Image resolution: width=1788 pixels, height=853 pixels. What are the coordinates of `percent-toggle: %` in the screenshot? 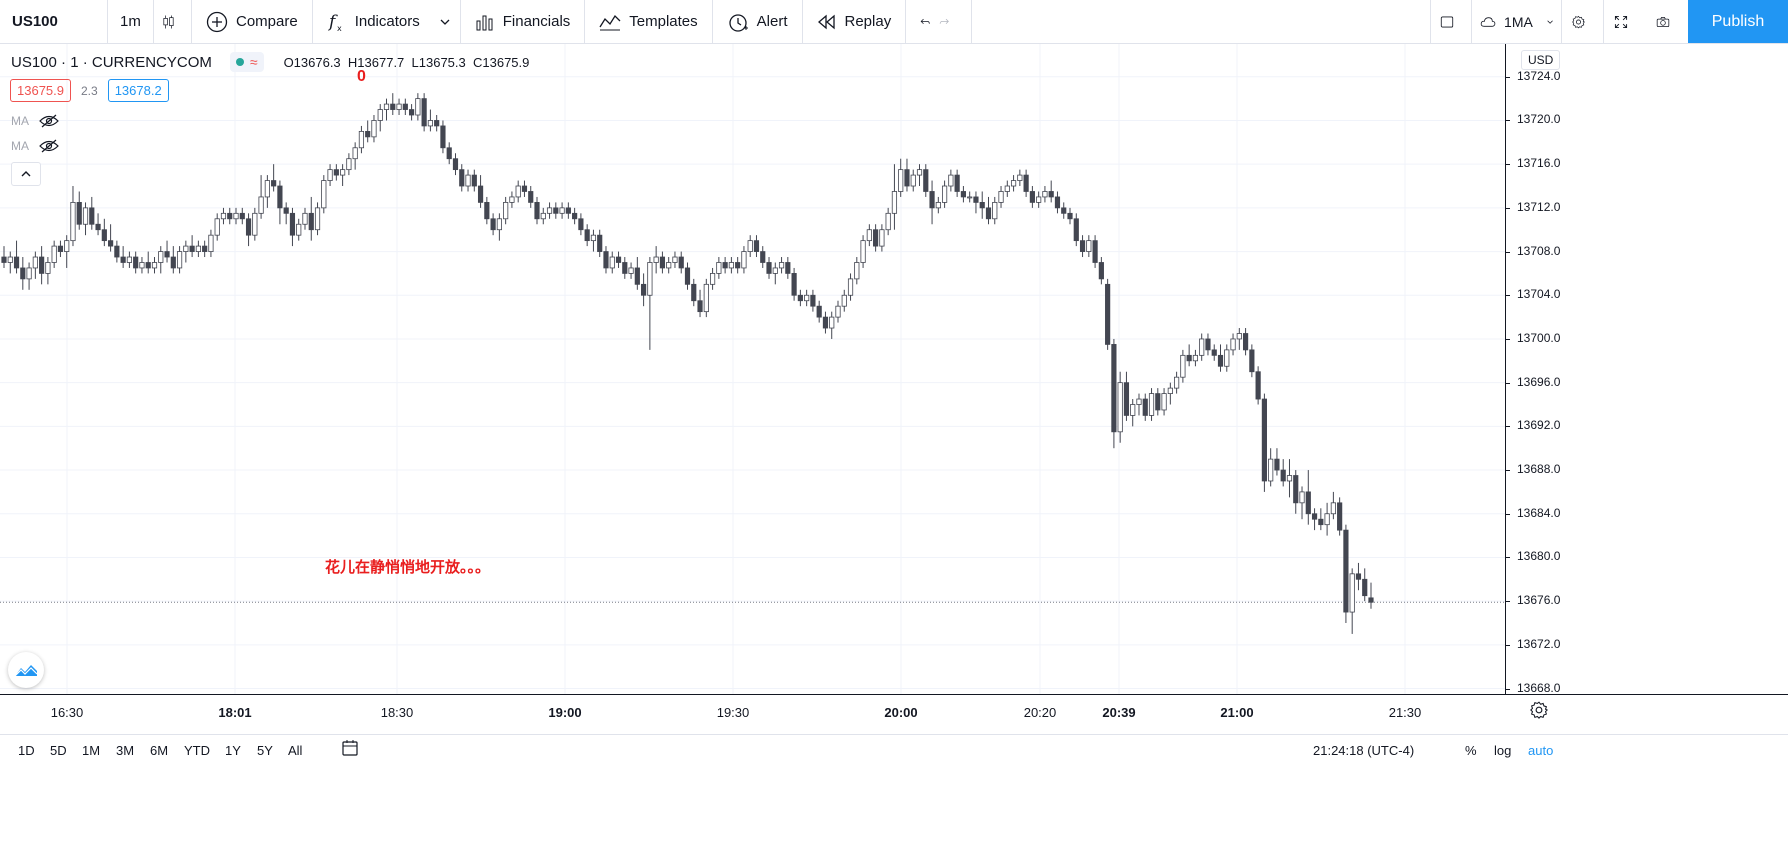 It's located at (1471, 750).